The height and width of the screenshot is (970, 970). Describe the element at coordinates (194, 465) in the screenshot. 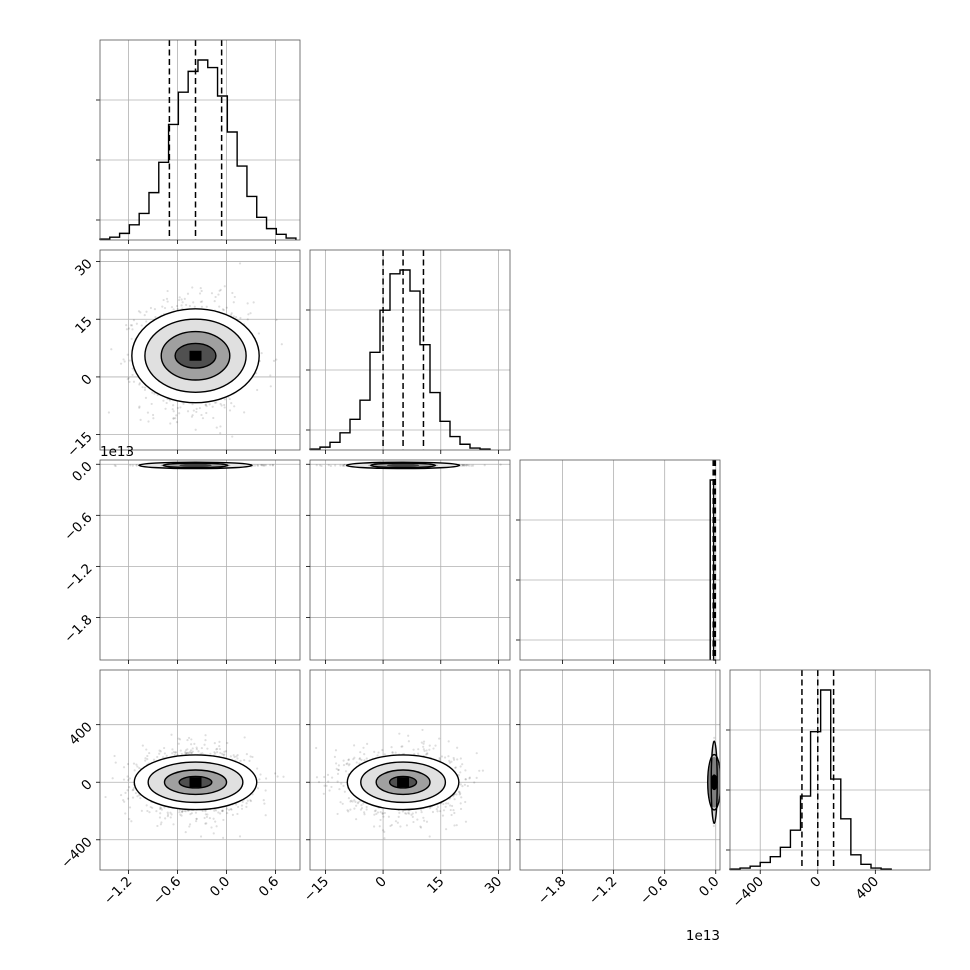

I see `panel-content` at that location.